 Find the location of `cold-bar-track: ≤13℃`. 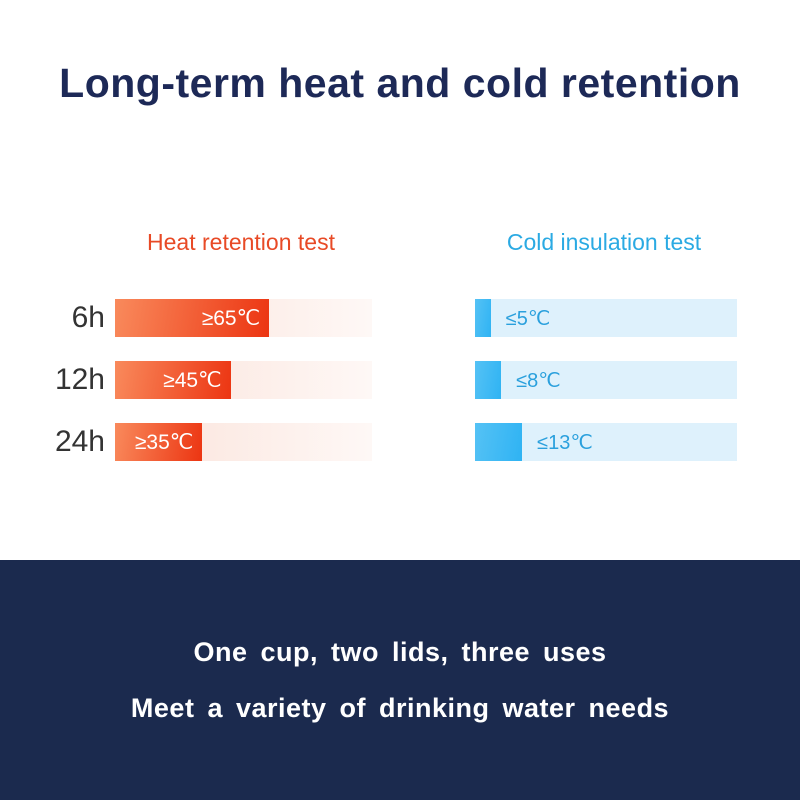

cold-bar-track: ≤13℃ is located at coordinates (606, 442).